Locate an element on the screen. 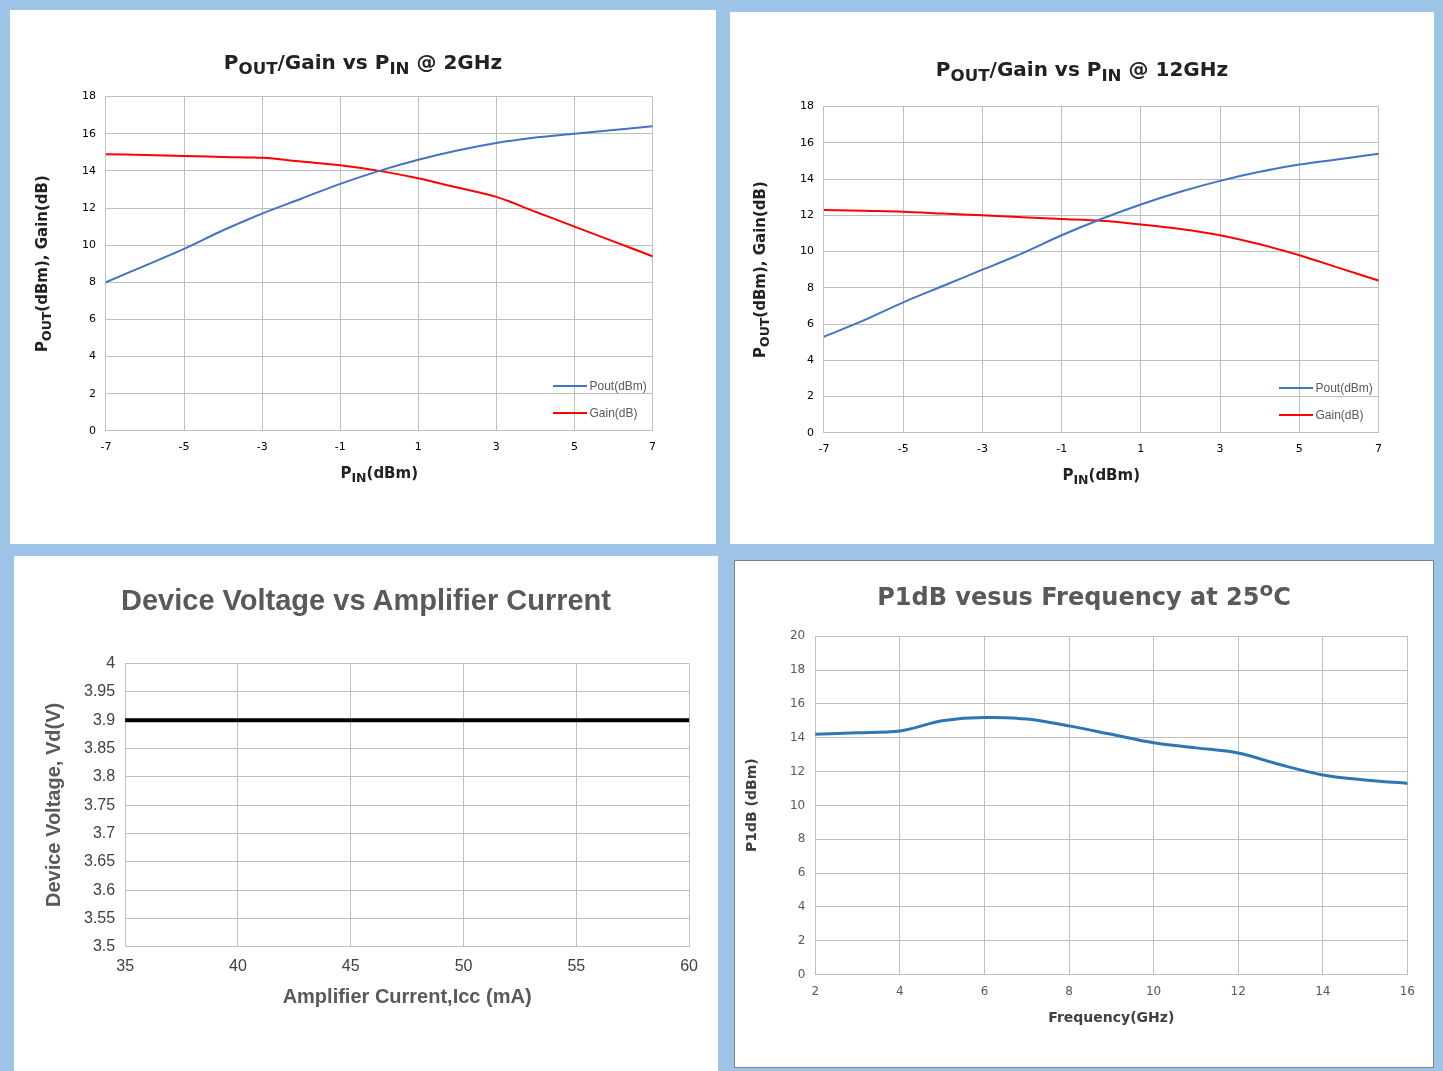  chart-title: P1dB vesus Frequency at 25$^{o}$C is located at coordinates (1084, 594).